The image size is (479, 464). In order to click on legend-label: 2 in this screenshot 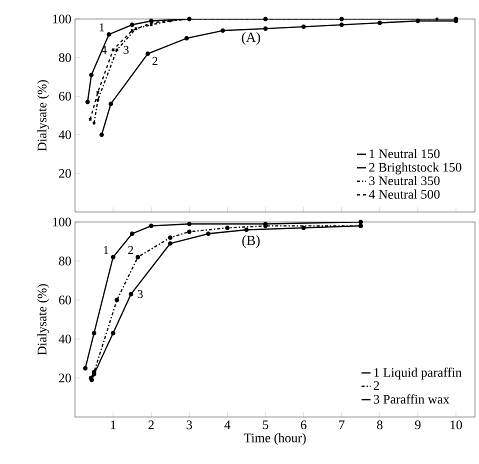, I will do `click(377, 385)`.